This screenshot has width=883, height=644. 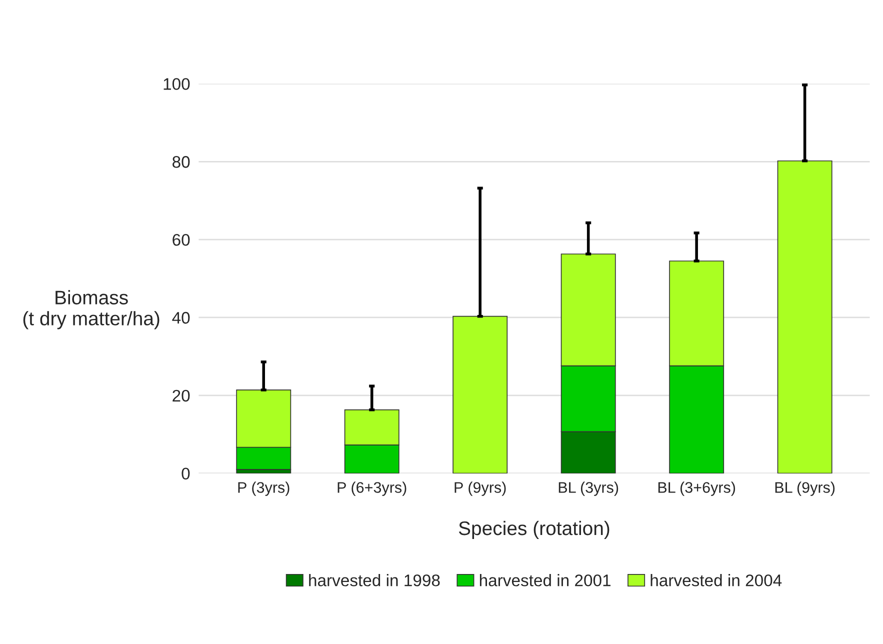 What do you see at coordinates (588, 489) in the screenshot?
I see `x-tick-label: BL (3yrs)` at bounding box center [588, 489].